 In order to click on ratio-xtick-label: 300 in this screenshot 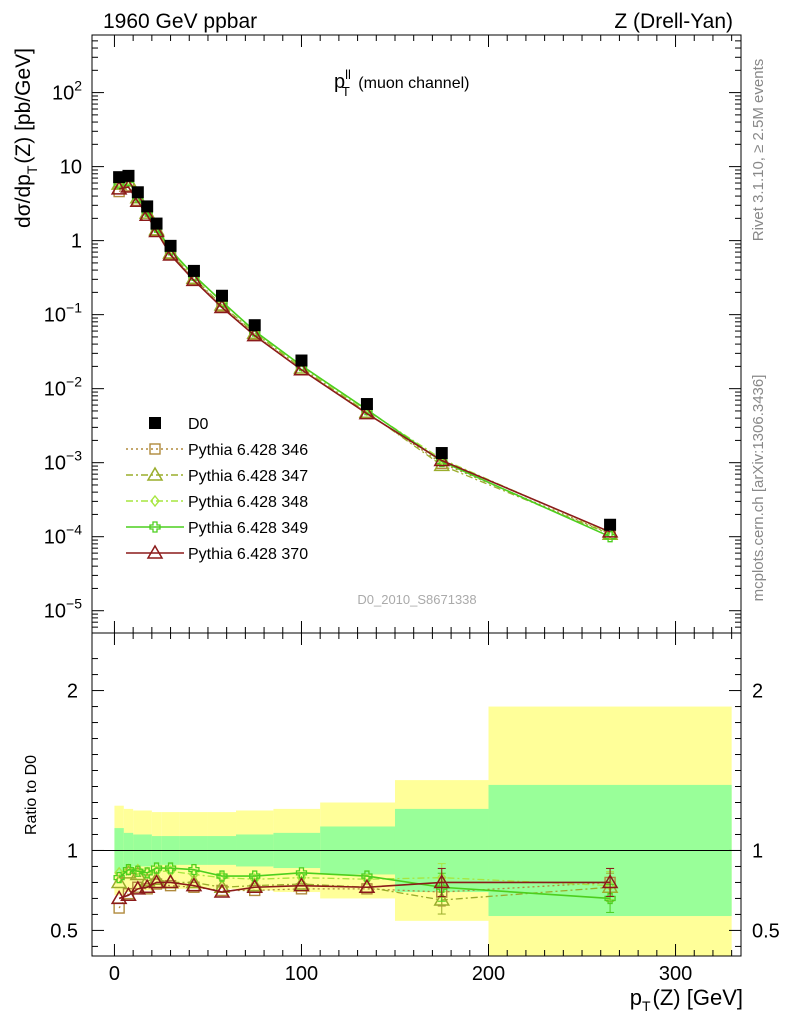, I will do `click(675, 974)`.